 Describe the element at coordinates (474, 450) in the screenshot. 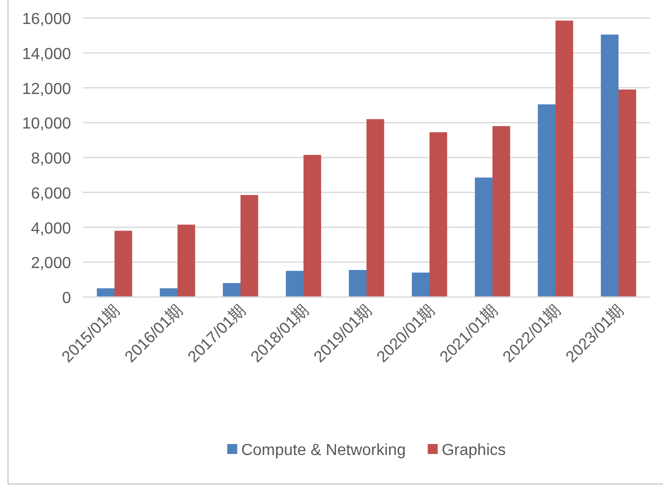

I see `legend-label: Graphics` at that location.